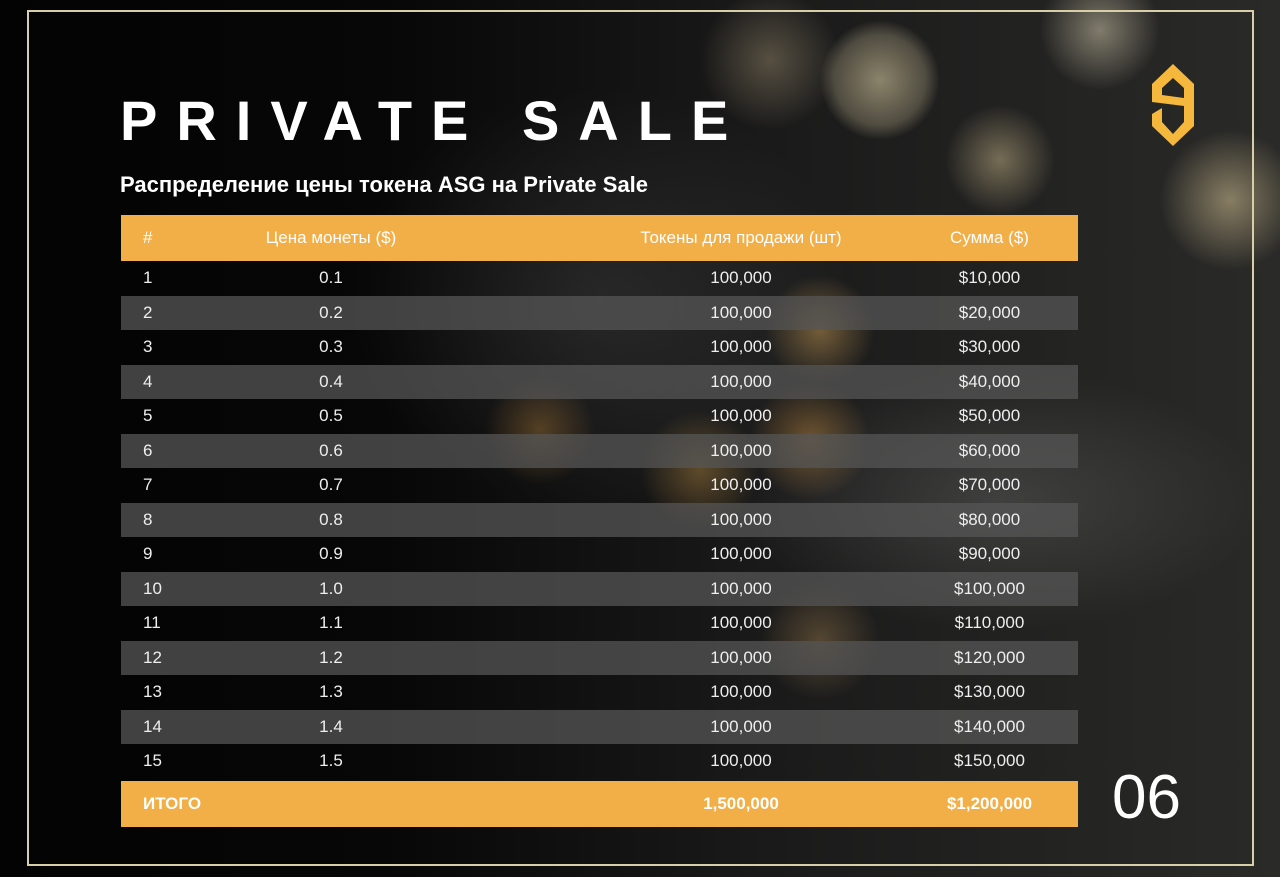  I want to click on table-row: 8 0.8 100,000 $80,000, so click(599, 519).